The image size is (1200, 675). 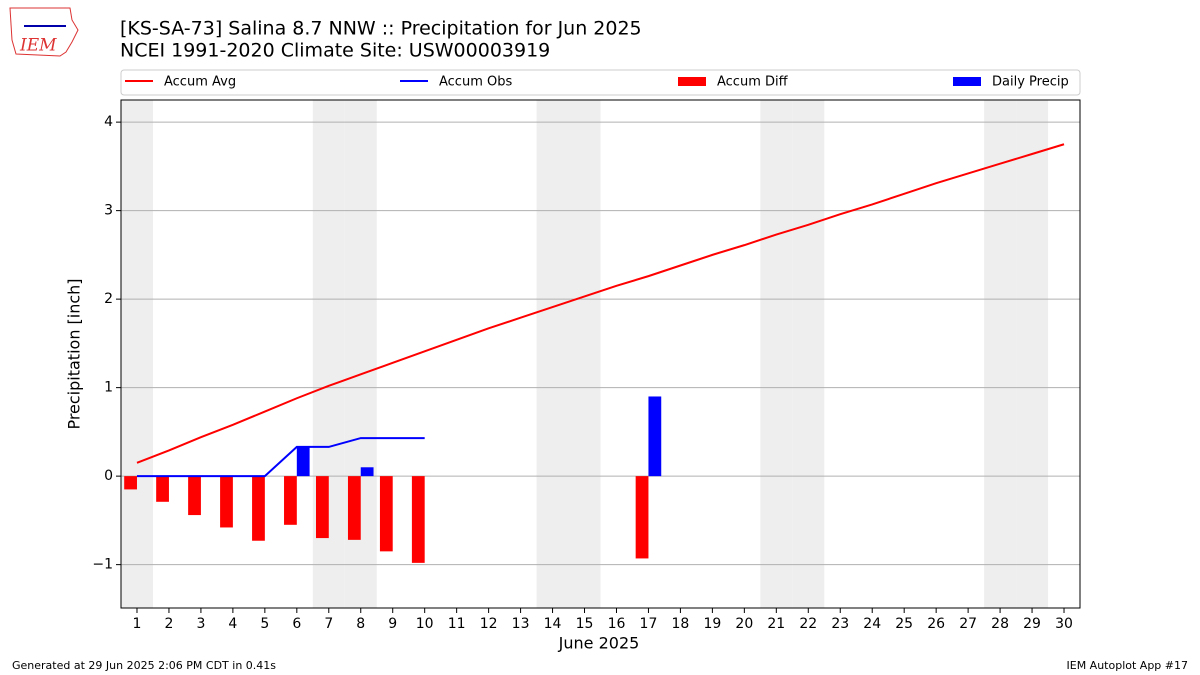 What do you see at coordinates (904, 624) in the screenshot?
I see `x-tick-label: 25` at bounding box center [904, 624].